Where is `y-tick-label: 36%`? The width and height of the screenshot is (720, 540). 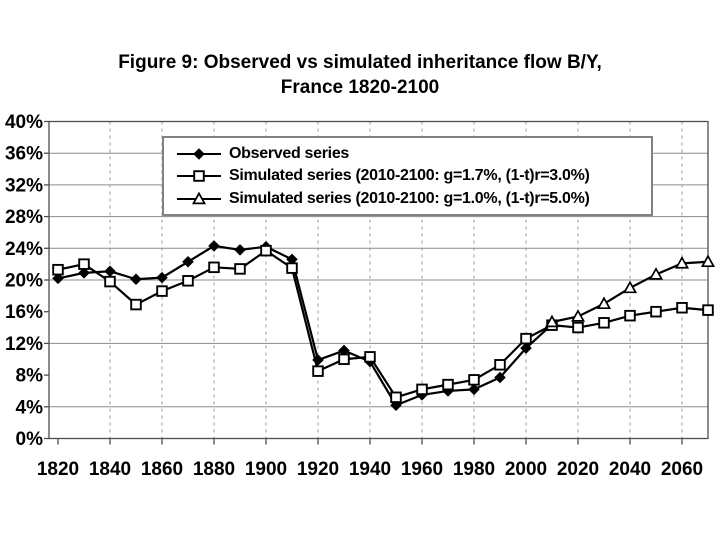 y-tick-label: 36% is located at coordinates (24, 154).